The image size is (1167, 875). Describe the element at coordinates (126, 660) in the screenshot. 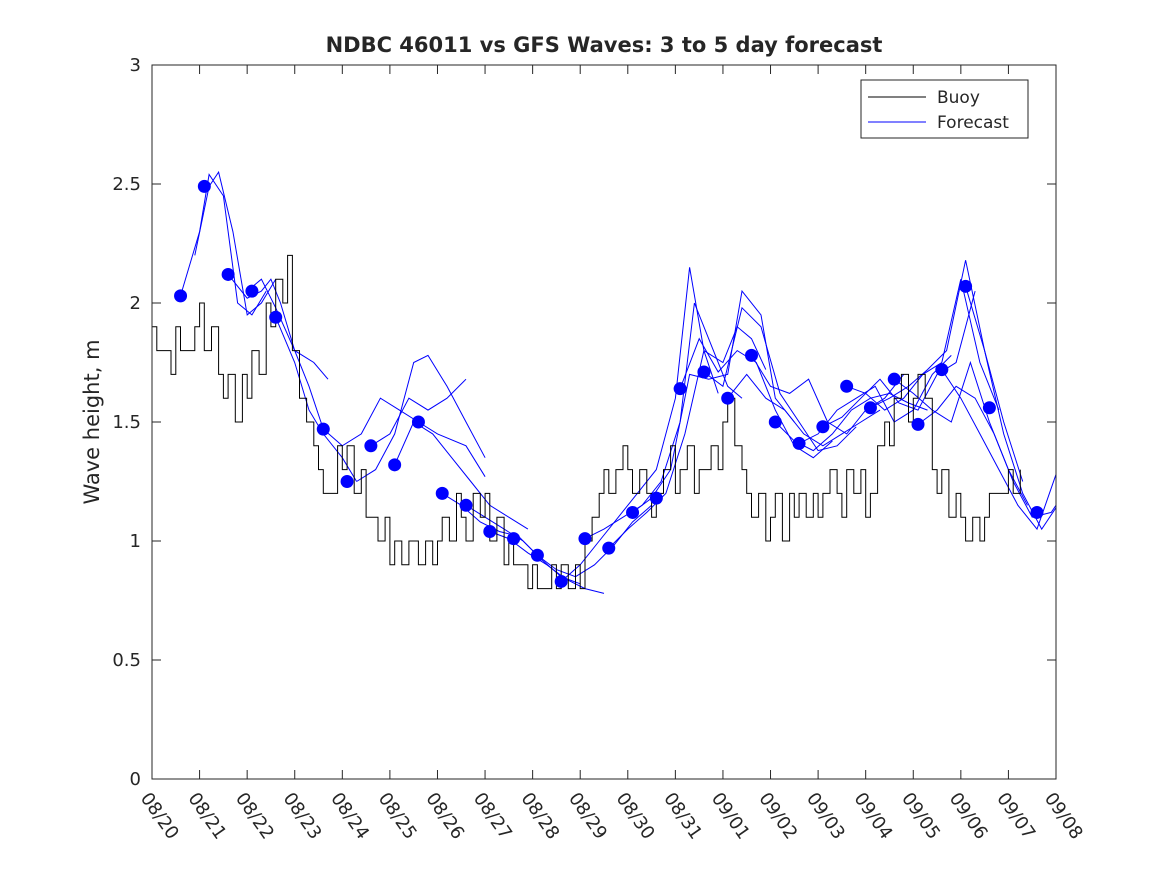

I see `y-tick-label: 0.5` at that location.